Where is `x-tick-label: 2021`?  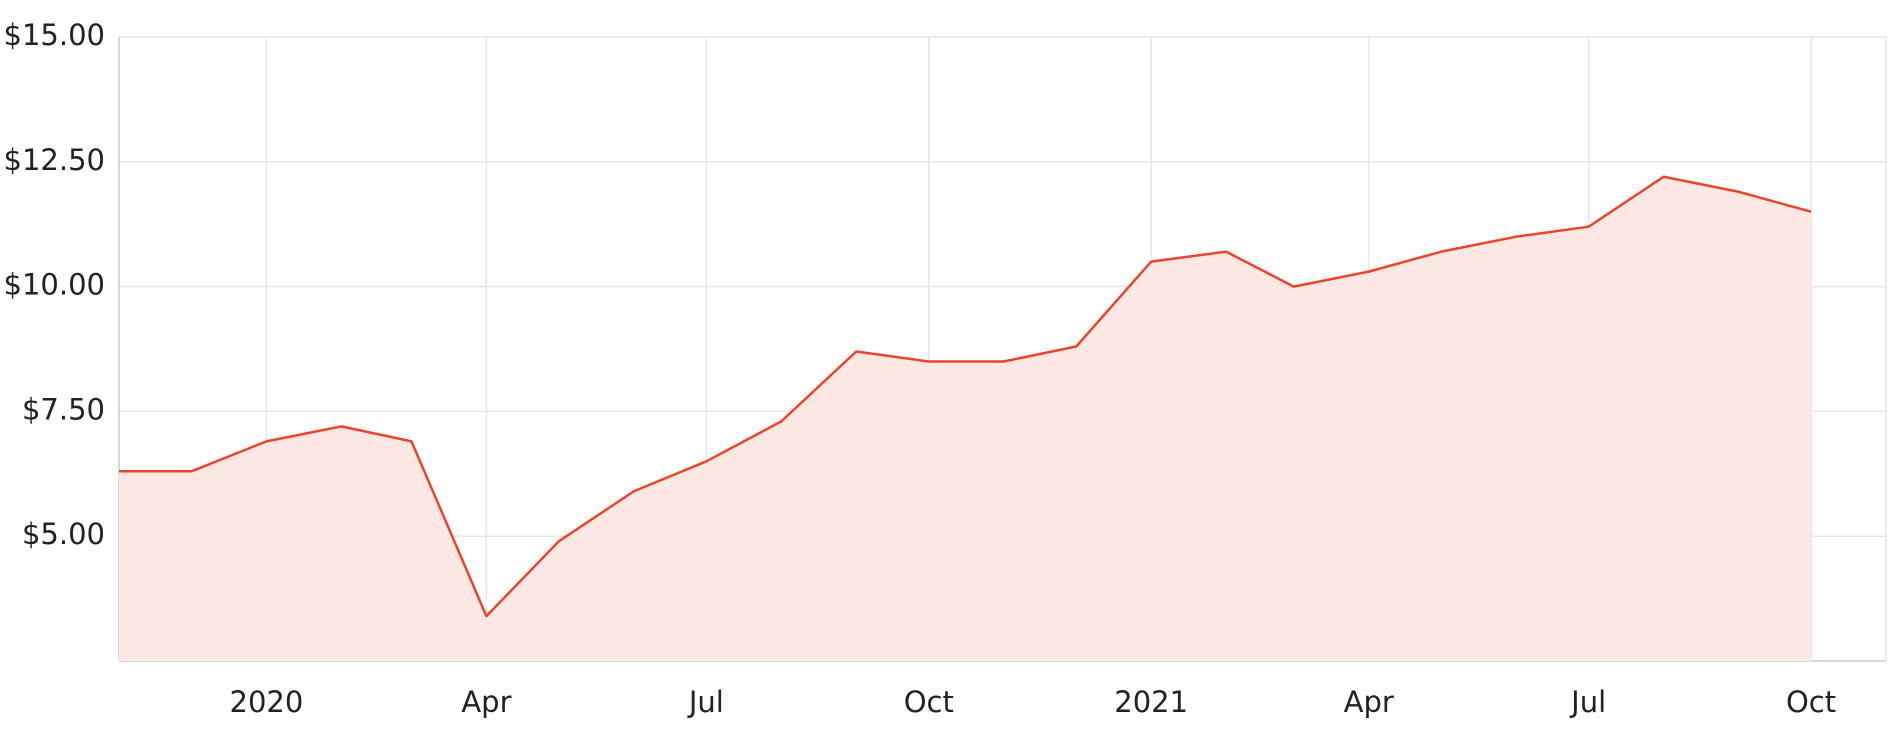 x-tick-label: 2021 is located at coordinates (1151, 702).